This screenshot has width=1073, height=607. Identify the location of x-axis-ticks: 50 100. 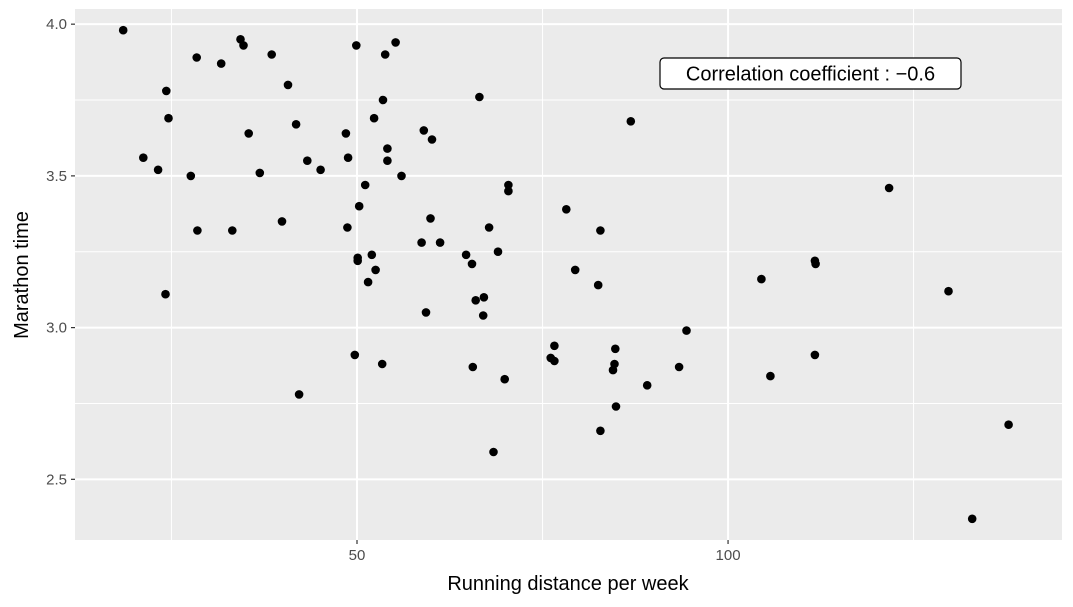
(545, 552).